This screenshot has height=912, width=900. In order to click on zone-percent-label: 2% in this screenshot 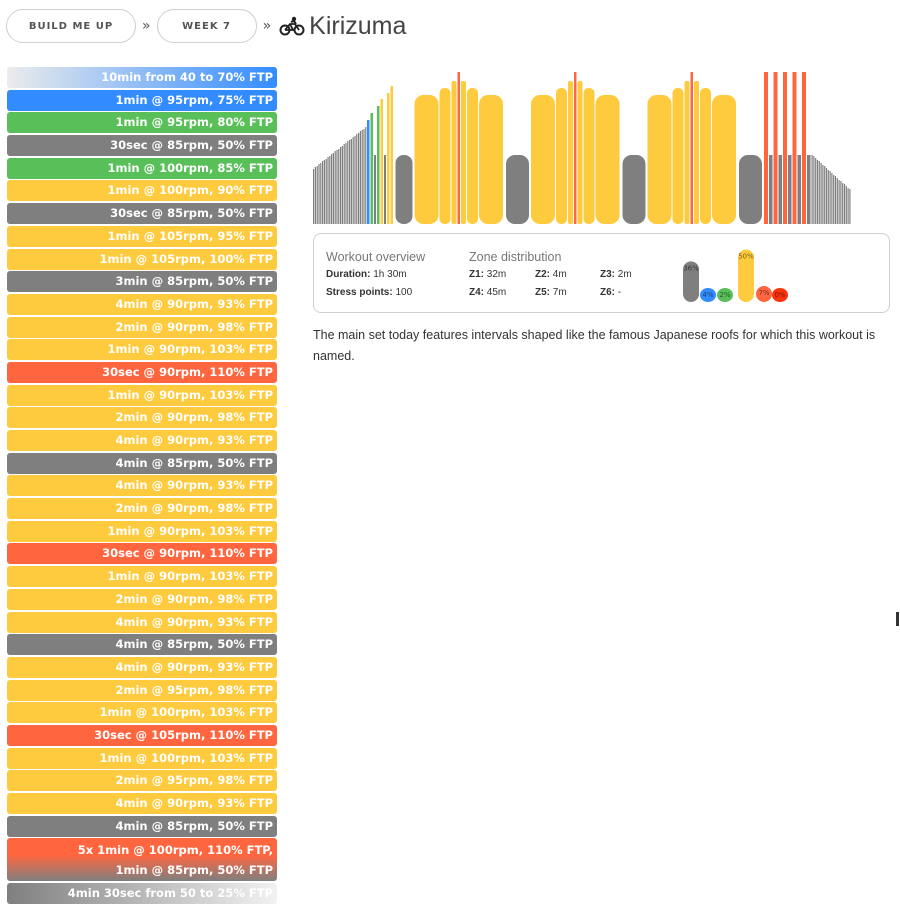, I will do `click(724, 295)`.